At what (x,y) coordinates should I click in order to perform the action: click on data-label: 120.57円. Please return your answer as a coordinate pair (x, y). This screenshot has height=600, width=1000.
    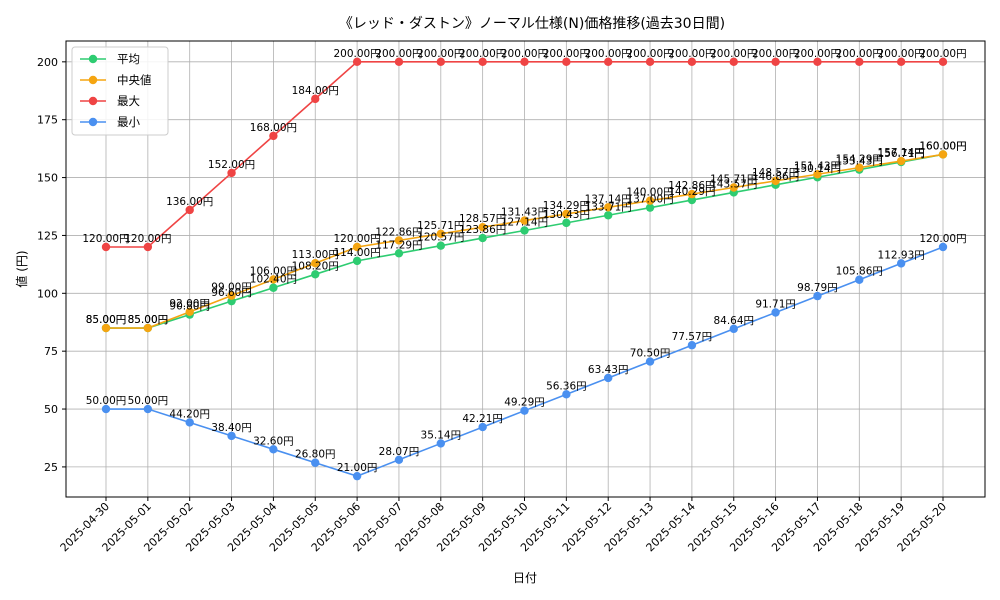
    Looking at the image, I should click on (440, 238).